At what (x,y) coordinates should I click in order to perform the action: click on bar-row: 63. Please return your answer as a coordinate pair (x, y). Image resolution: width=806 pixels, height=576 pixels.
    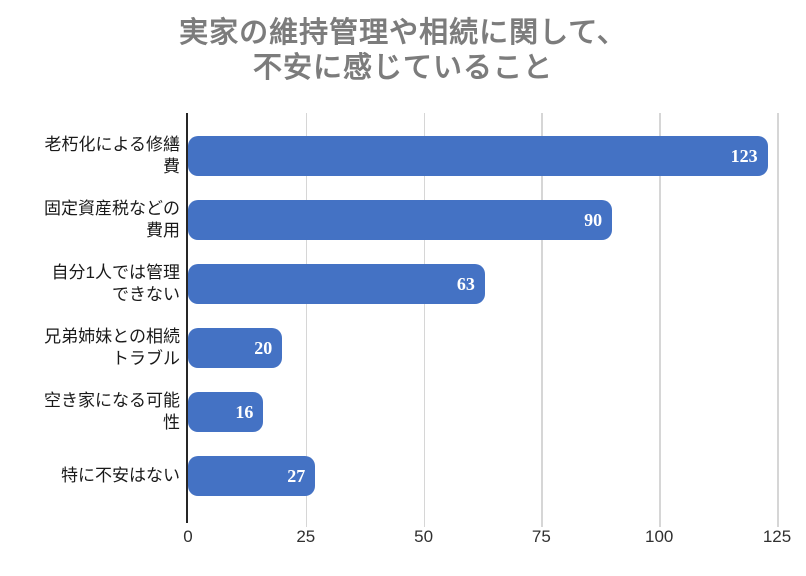
    Looking at the image, I should click on (482, 284).